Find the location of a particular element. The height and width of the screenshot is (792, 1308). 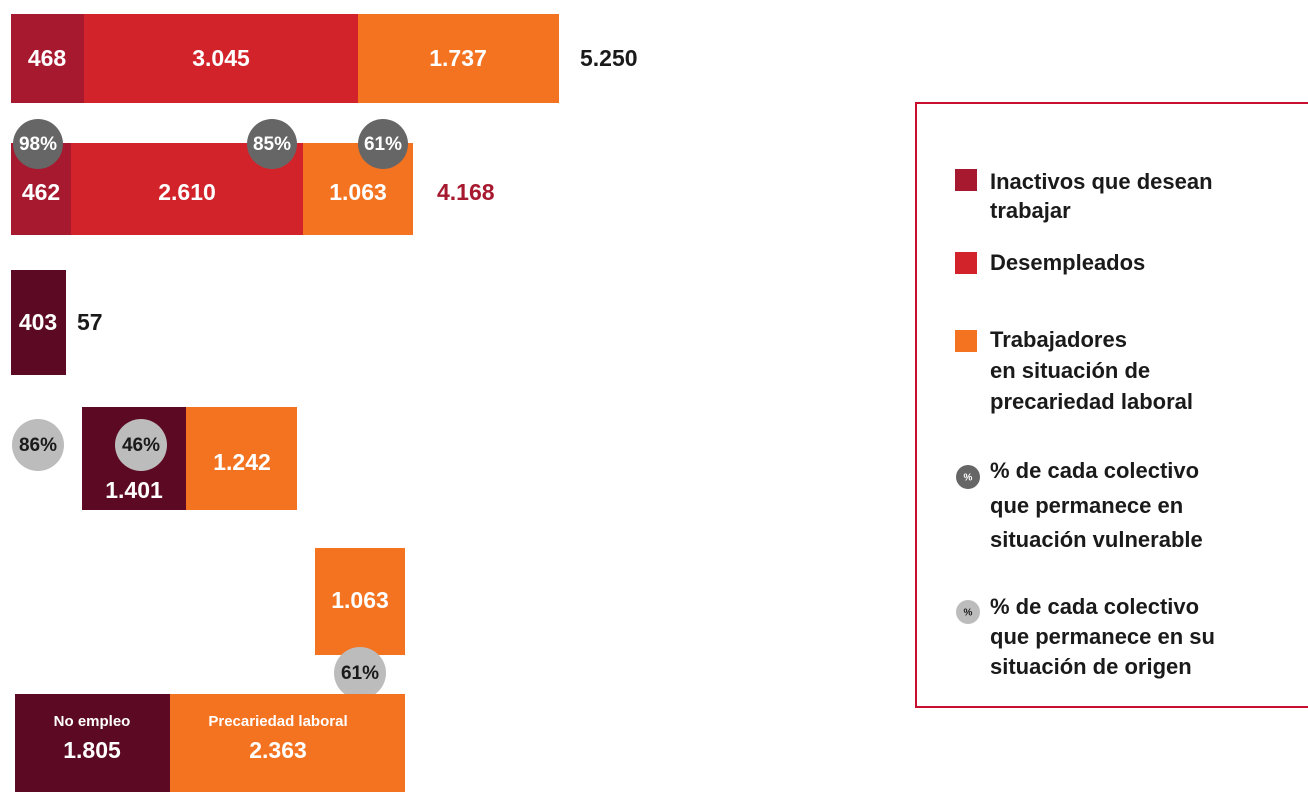

legend-text: Desempleados is located at coordinates (1067, 262).